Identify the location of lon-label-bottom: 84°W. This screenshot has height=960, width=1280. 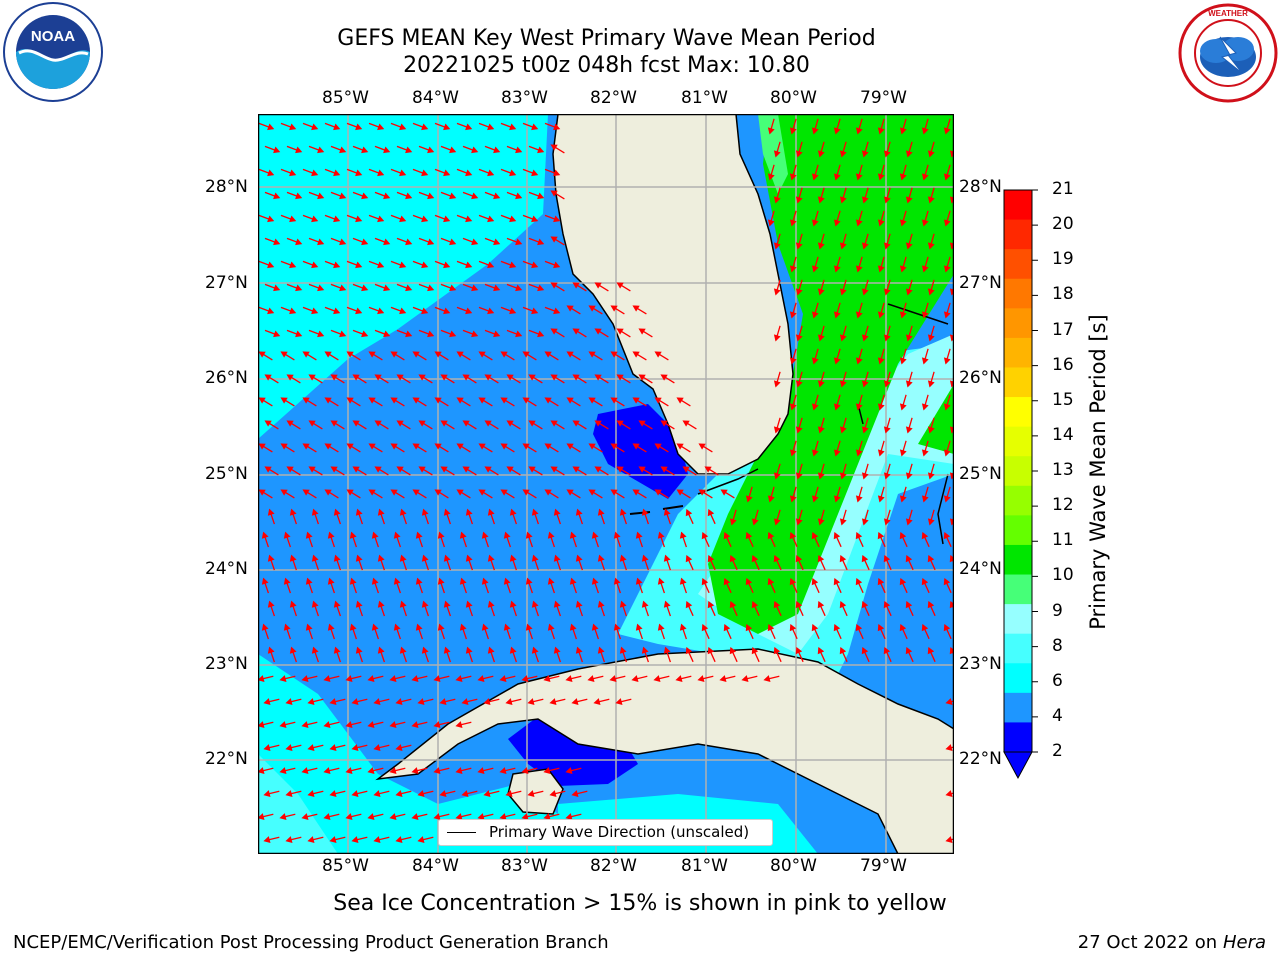
(435, 866).